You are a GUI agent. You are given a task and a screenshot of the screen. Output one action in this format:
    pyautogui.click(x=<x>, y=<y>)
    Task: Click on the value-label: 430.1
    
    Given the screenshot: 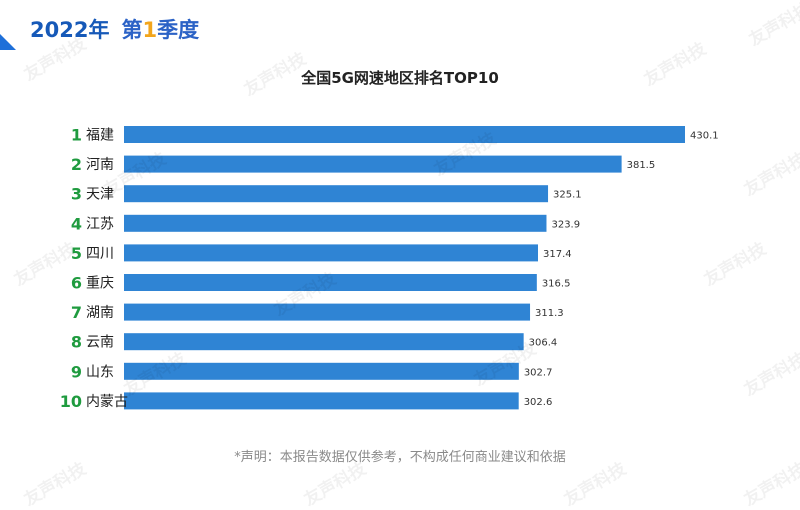 What is the action you would take?
    pyautogui.click(x=704, y=136)
    